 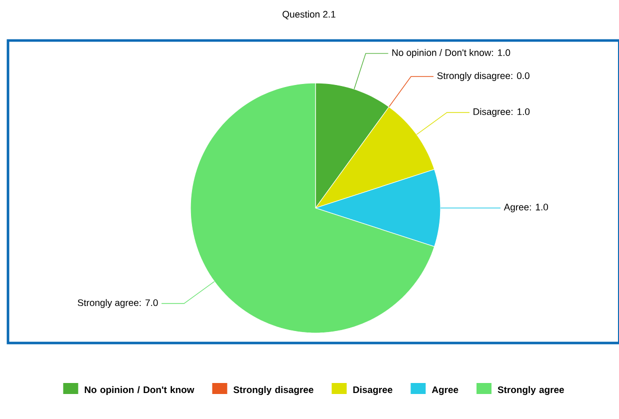 What do you see at coordinates (445, 390) in the screenshot?
I see `legend-label: Agree` at bounding box center [445, 390].